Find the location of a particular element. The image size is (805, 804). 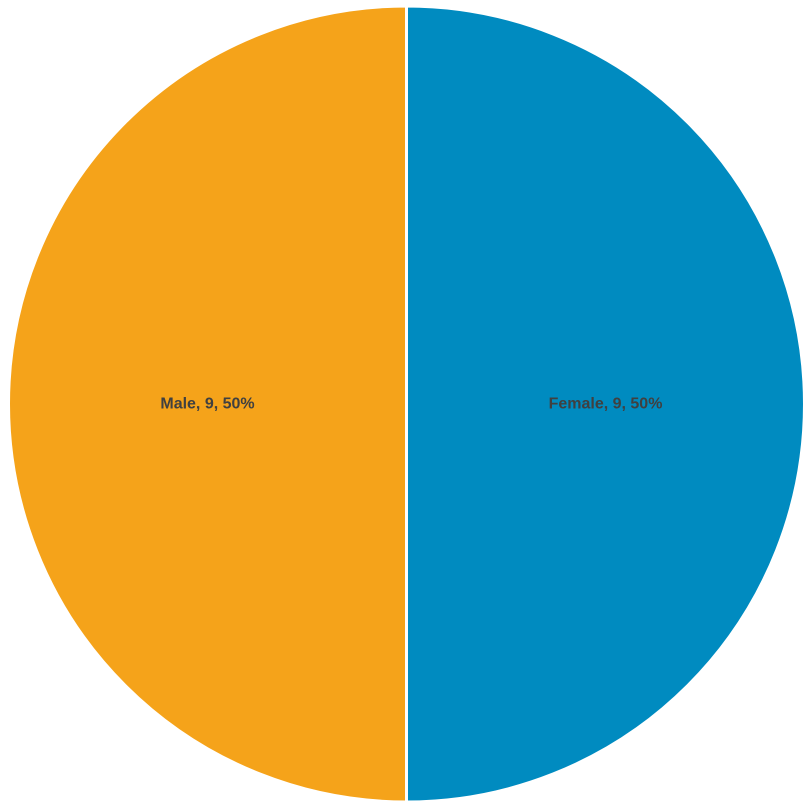

labels-layer: Female, 9, 50% Male, 9, 50% is located at coordinates (411, 404).